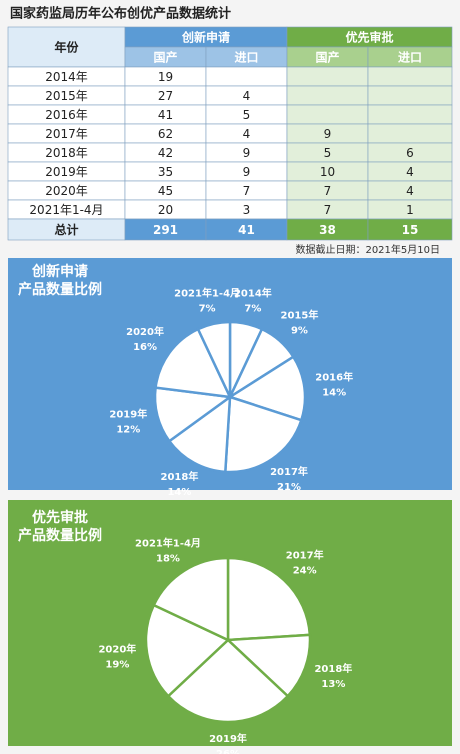  What do you see at coordinates (66, 191) in the screenshot?
I see `cell-text: 2020年` at bounding box center [66, 191].